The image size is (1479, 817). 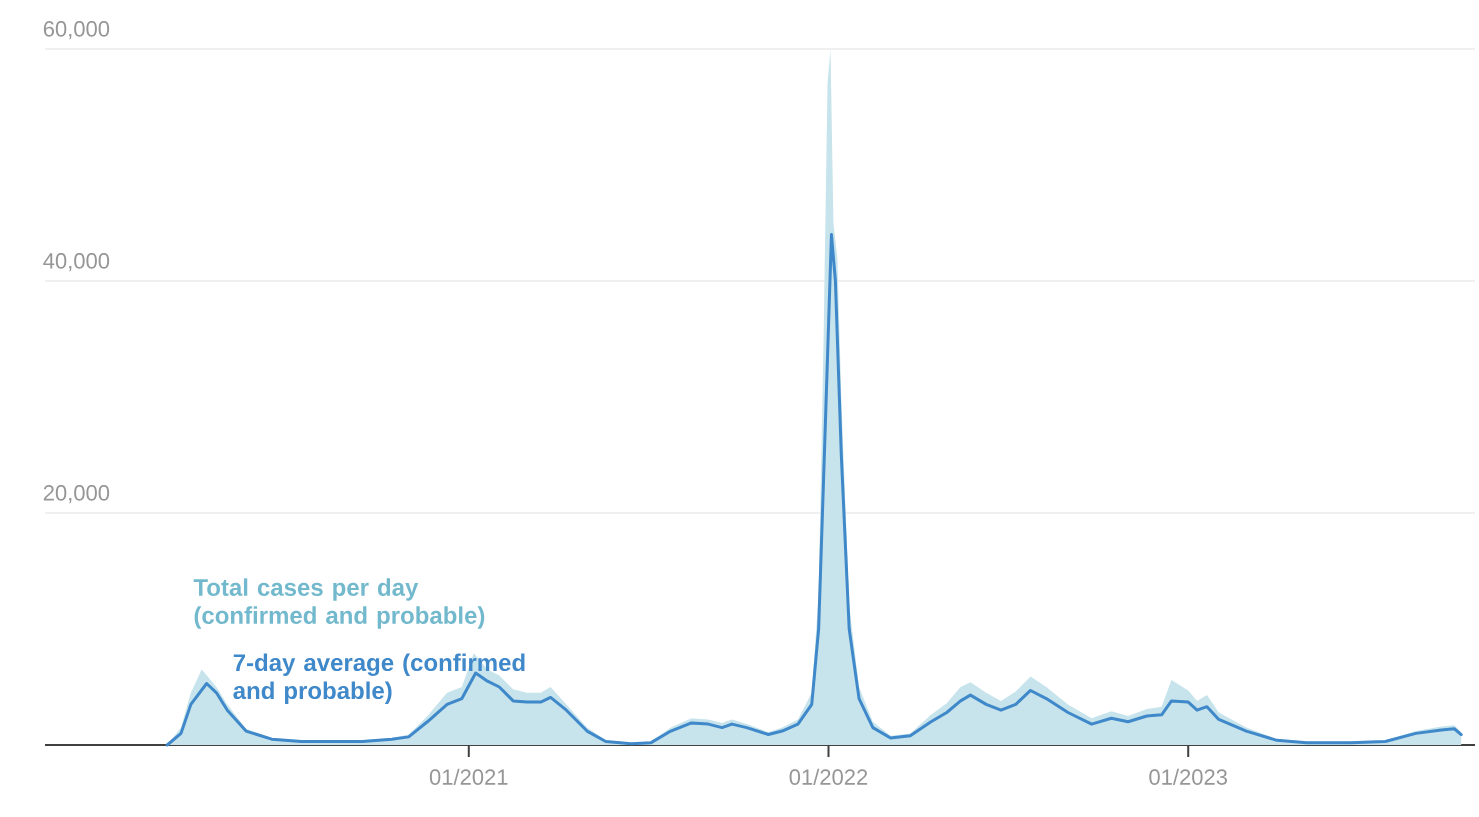 I want to click on series-label: 7-day average (confirmed and probable), so click(x=379, y=678).